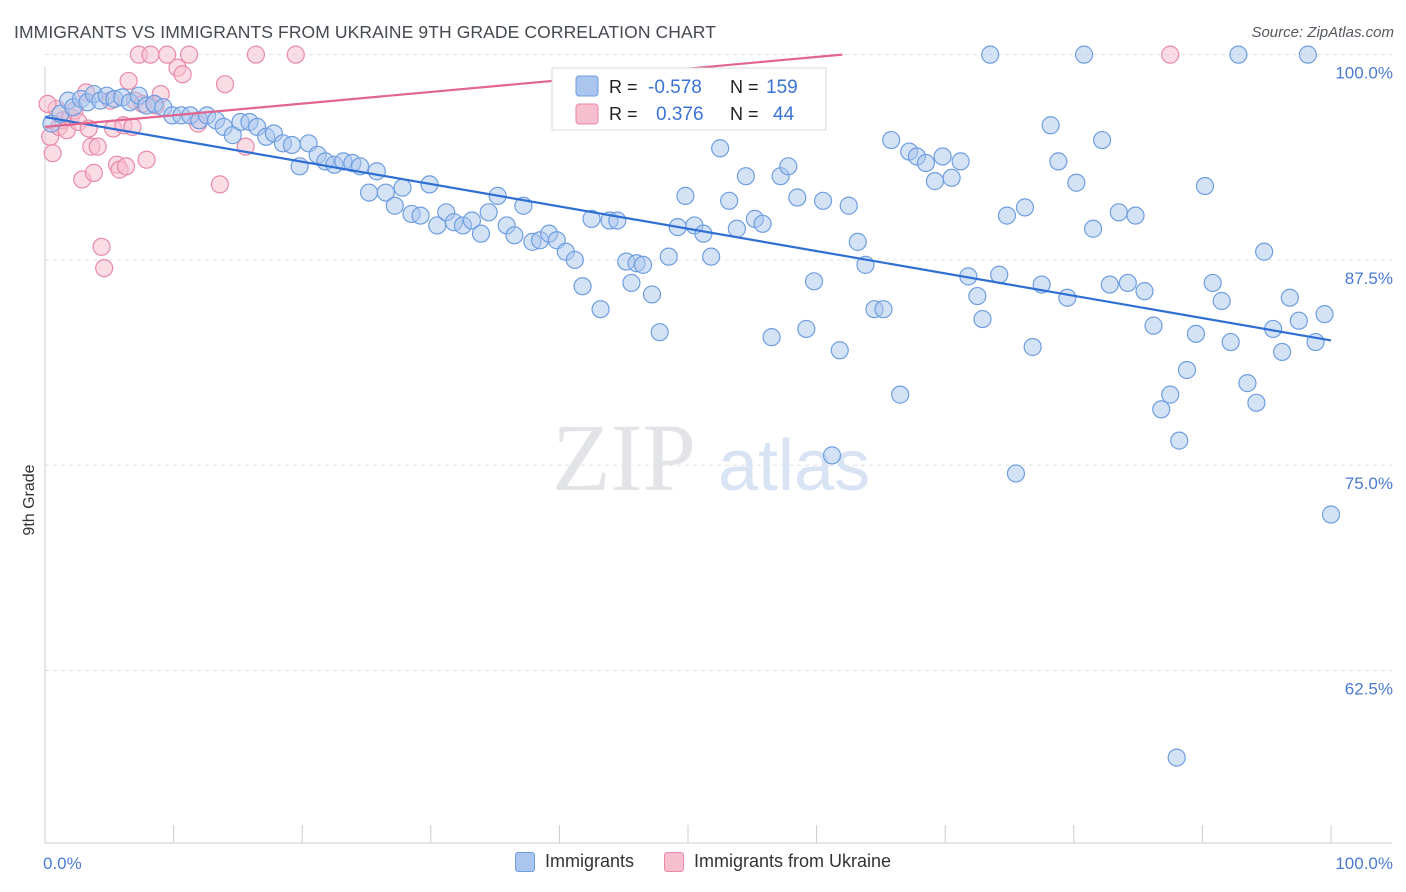 This screenshot has height=892, width=1406. I want to click on stat-r-value-immigrants: -0.578, so click(675, 87).